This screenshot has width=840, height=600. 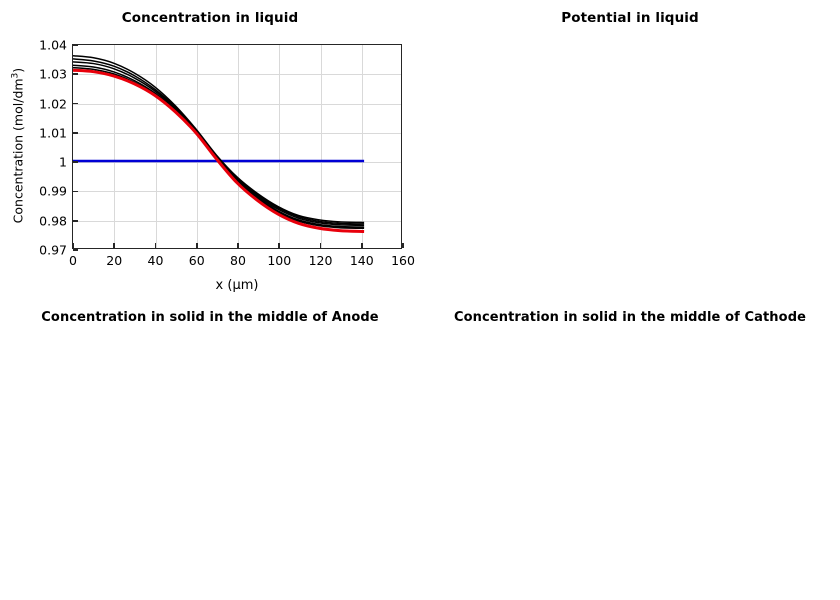 I want to click on y-tick-label: 1, so click(x=63, y=162).